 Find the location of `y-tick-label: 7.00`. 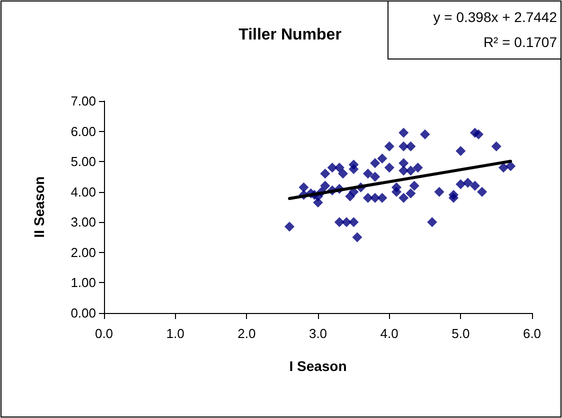

y-tick-label: 7.00 is located at coordinates (83, 101).